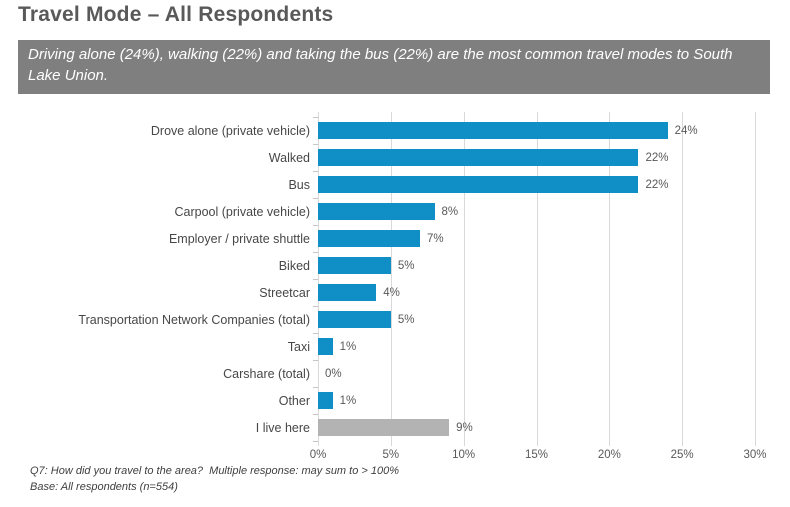  I want to click on value-label: 8%, so click(450, 211).